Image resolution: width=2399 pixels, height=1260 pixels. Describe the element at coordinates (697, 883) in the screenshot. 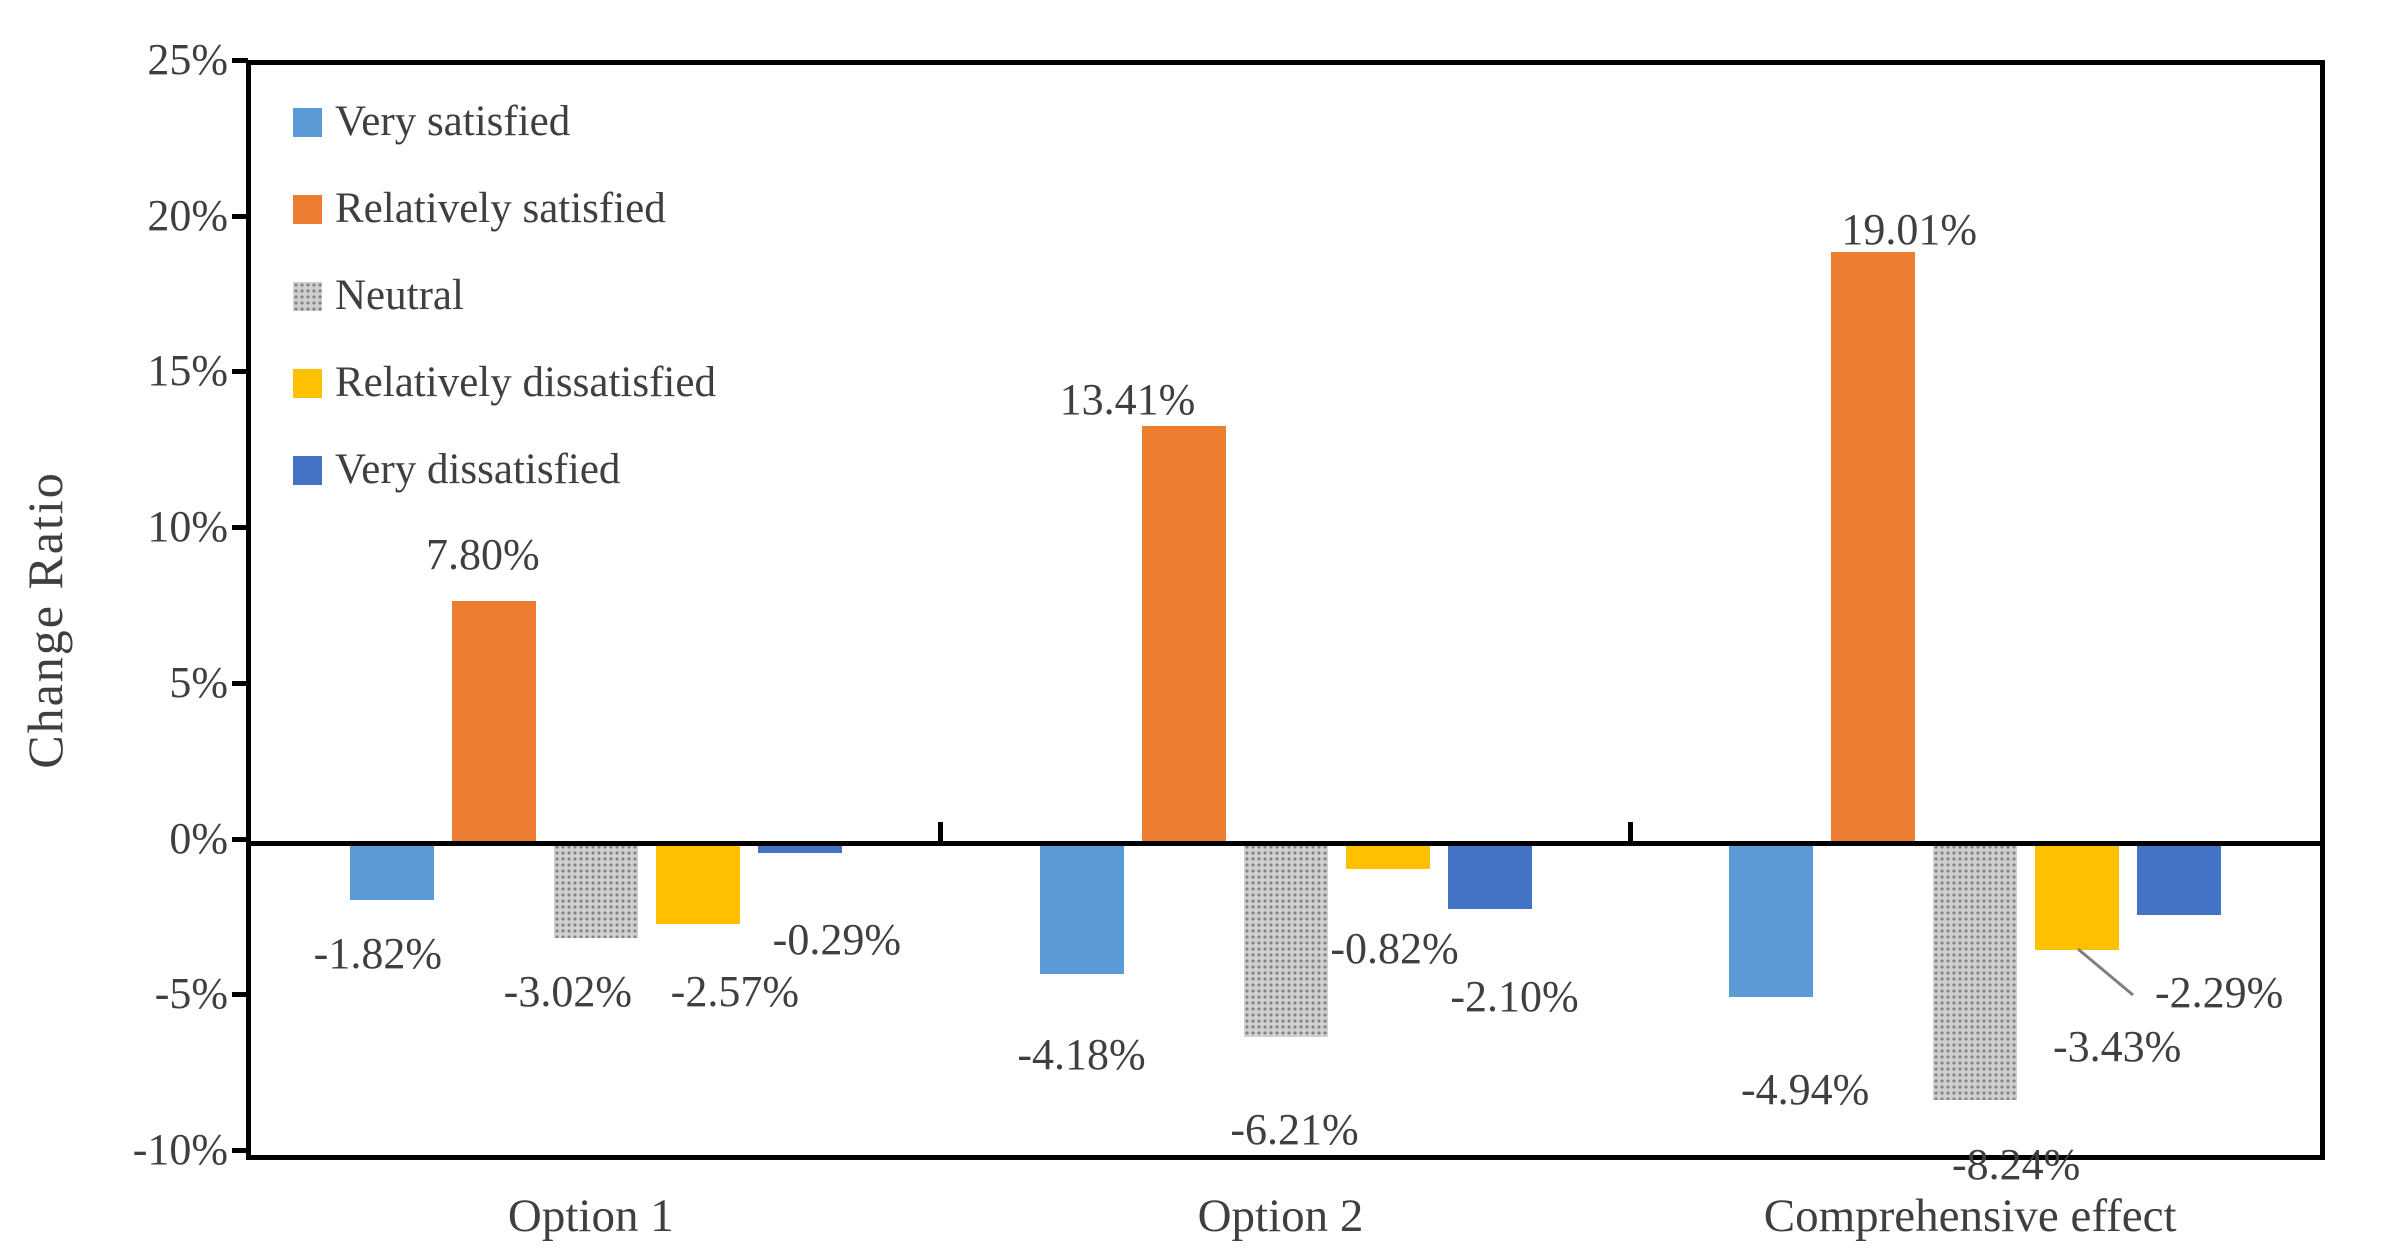

I see `bar-option-1-relatively-dissatisfied` at that location.